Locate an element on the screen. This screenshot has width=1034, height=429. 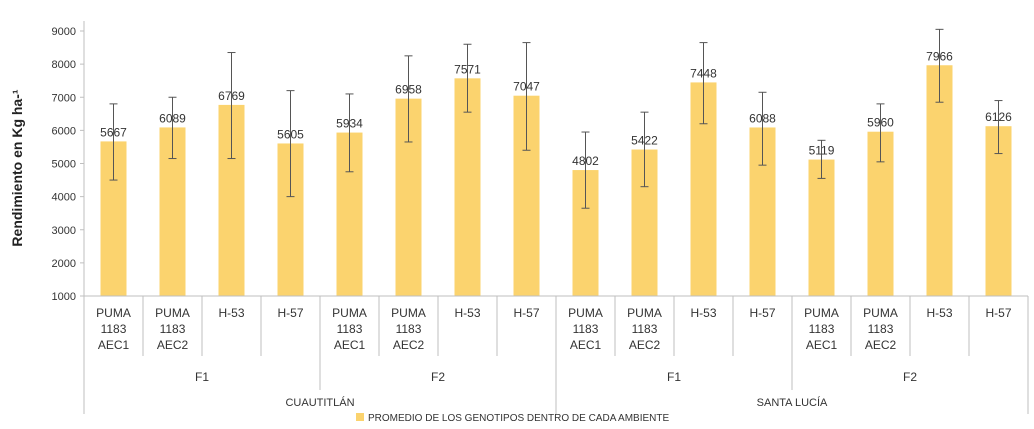
y-axis-title: Rendimiento en Kg ha-¹ is located at coordinates (17, 167).